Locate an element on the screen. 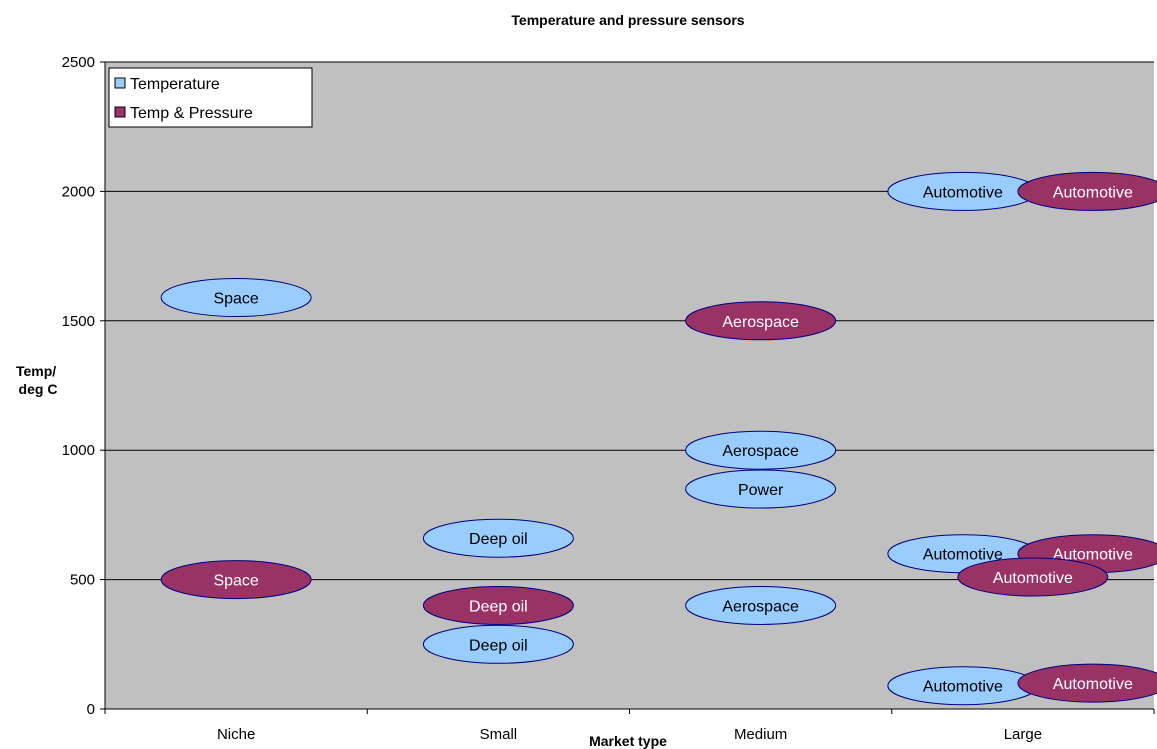  x-tick-label: Small is located at coordinates (499, 734).